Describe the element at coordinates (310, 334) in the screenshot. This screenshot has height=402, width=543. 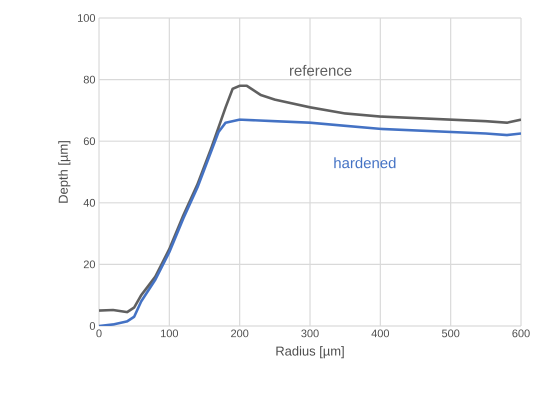
I see `x-tick-label: 300` at that location.